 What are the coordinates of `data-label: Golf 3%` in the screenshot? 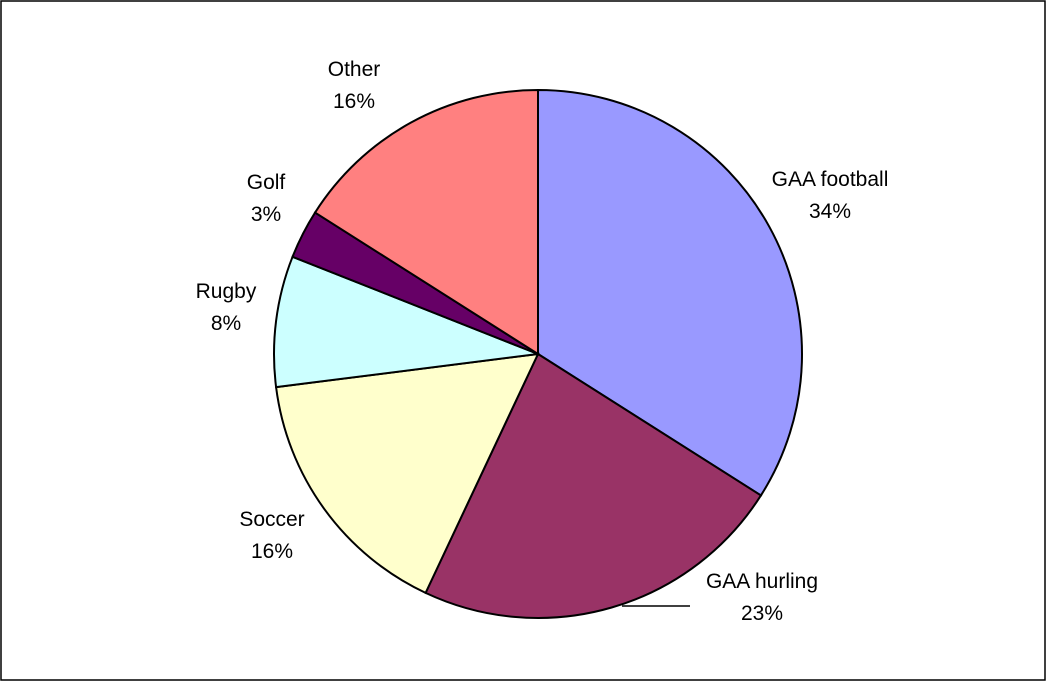 It's located at (266, 198).